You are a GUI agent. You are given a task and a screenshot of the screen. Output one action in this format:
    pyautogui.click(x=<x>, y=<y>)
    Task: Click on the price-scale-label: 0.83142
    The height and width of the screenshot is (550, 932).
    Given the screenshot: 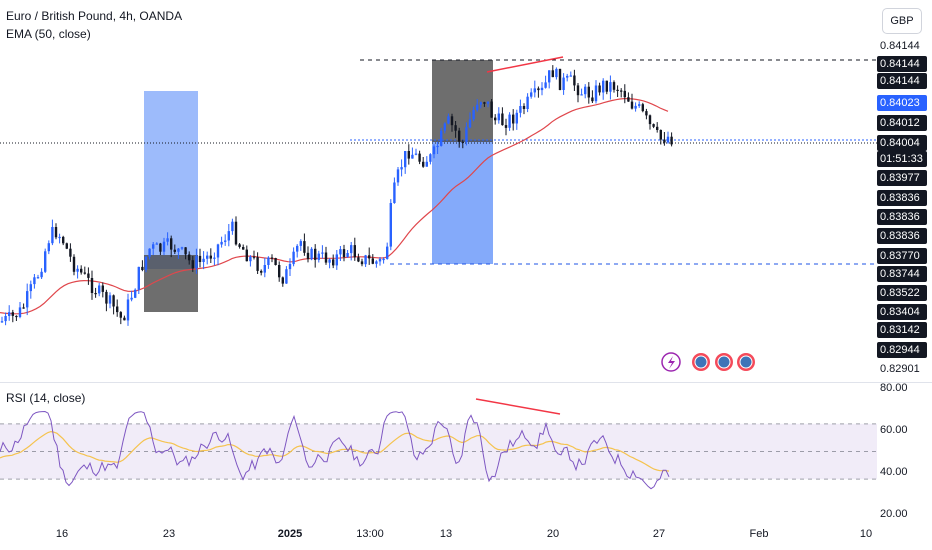 What is the action you would take?
    pyautogui.click(x=902, y=330)
    